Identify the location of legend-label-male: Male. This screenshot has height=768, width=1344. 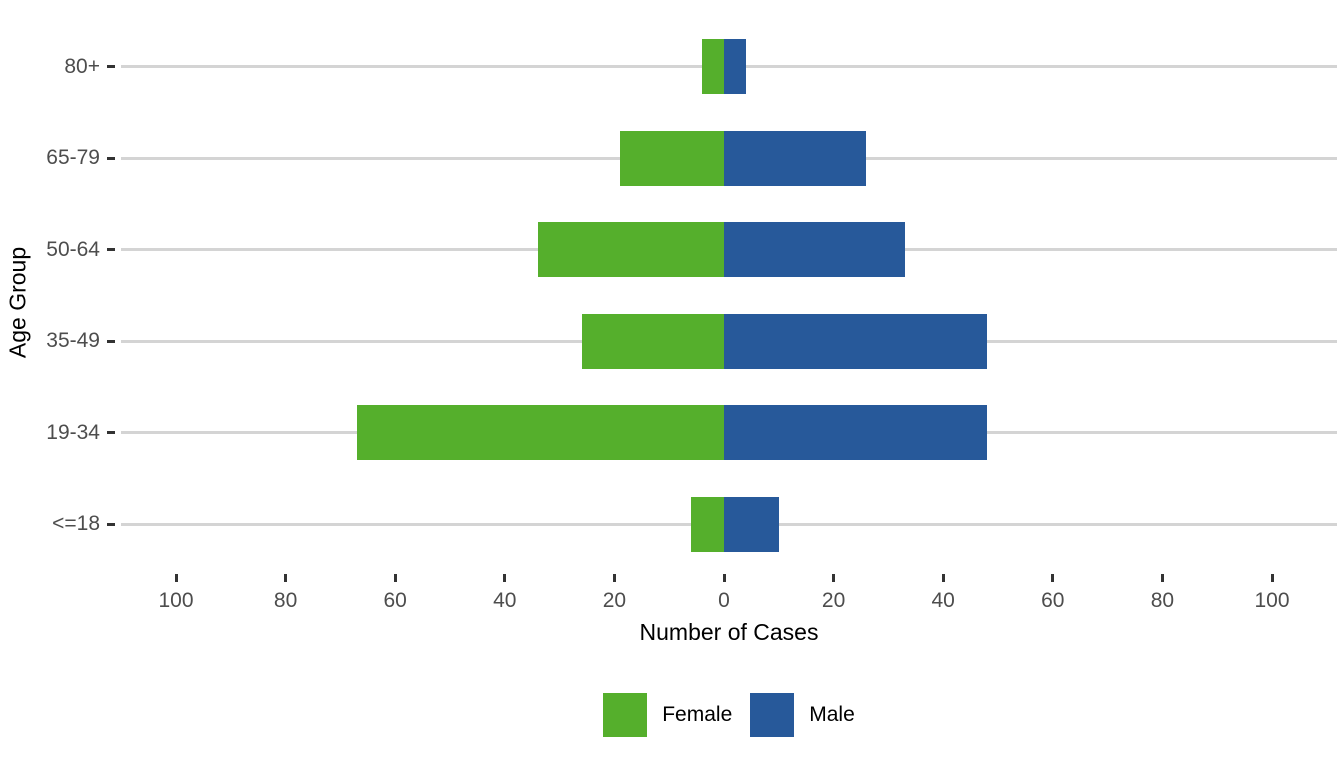
(832, 714).